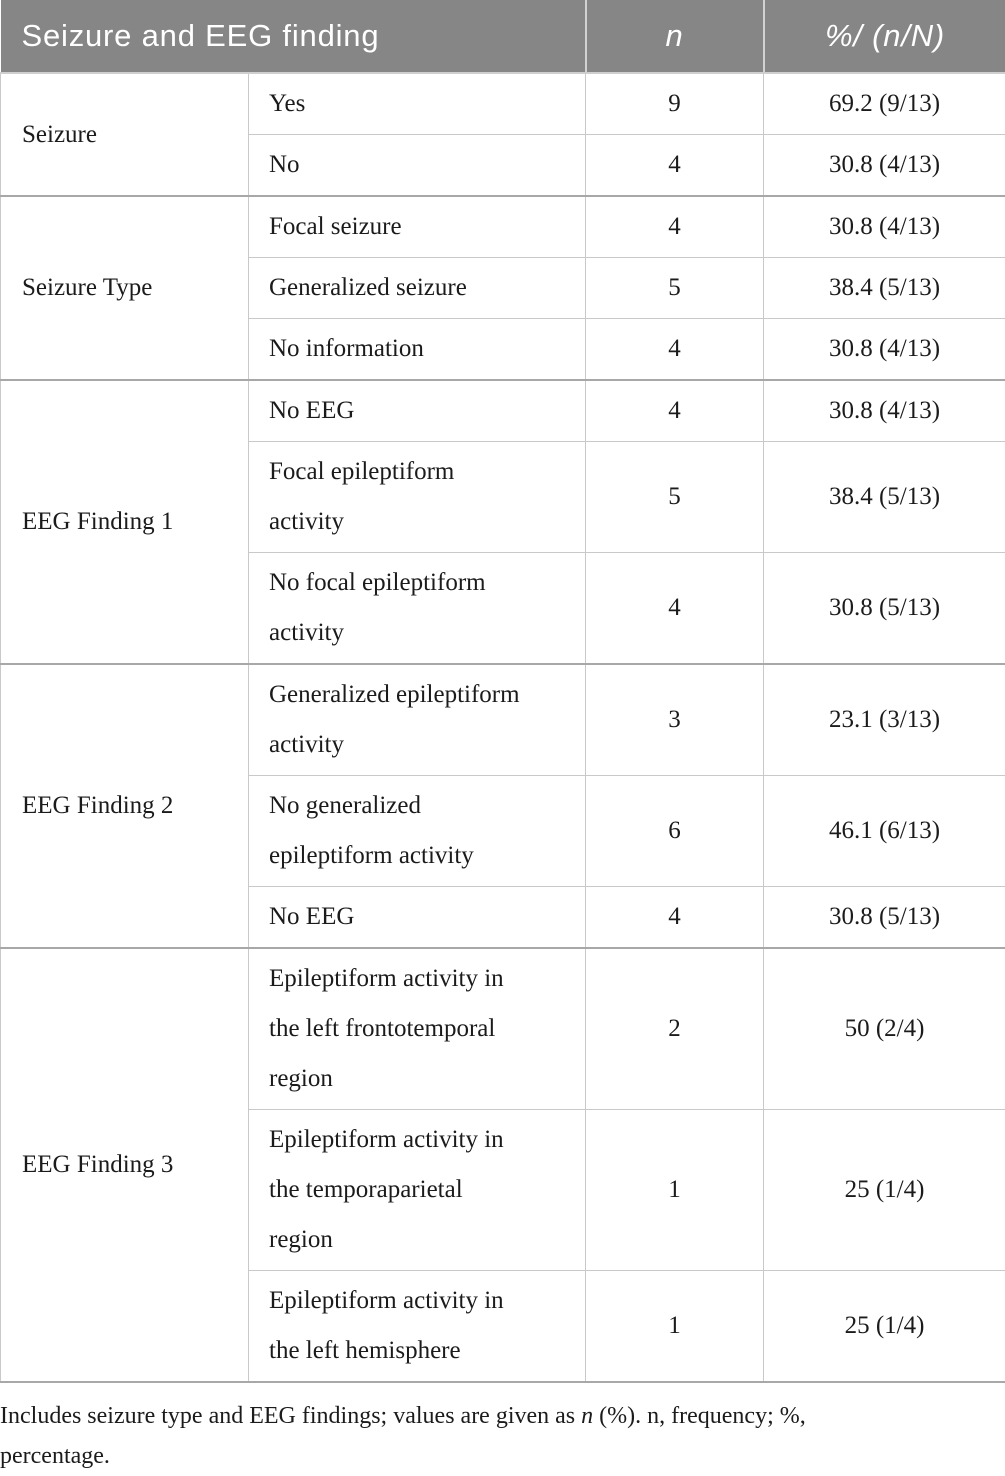 The height and width of the screenshot is (1476, 1005). Describe the element at coordinates (293, 36) in the screenshot. I see `header-finding: Seizure and EEG finding` at that location.